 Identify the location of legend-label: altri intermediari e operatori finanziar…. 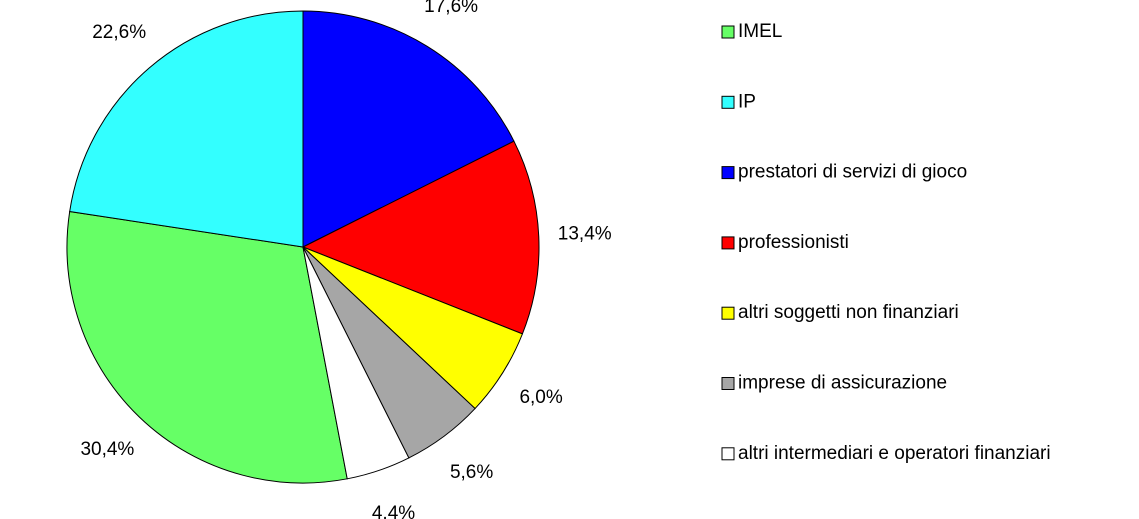
(894, 453).